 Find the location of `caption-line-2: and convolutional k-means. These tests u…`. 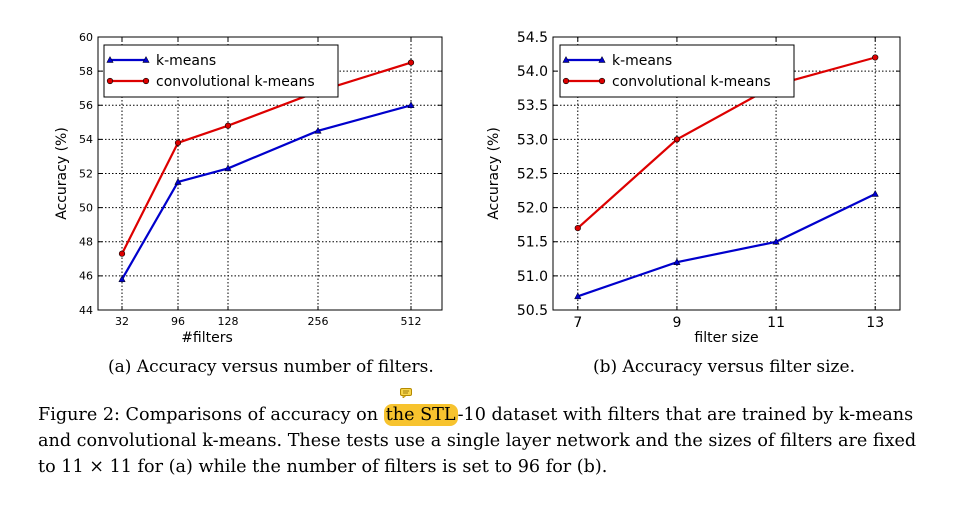

caption-line-2: and convolutional k-means. These tests u… is located at coordinates (477, 441).